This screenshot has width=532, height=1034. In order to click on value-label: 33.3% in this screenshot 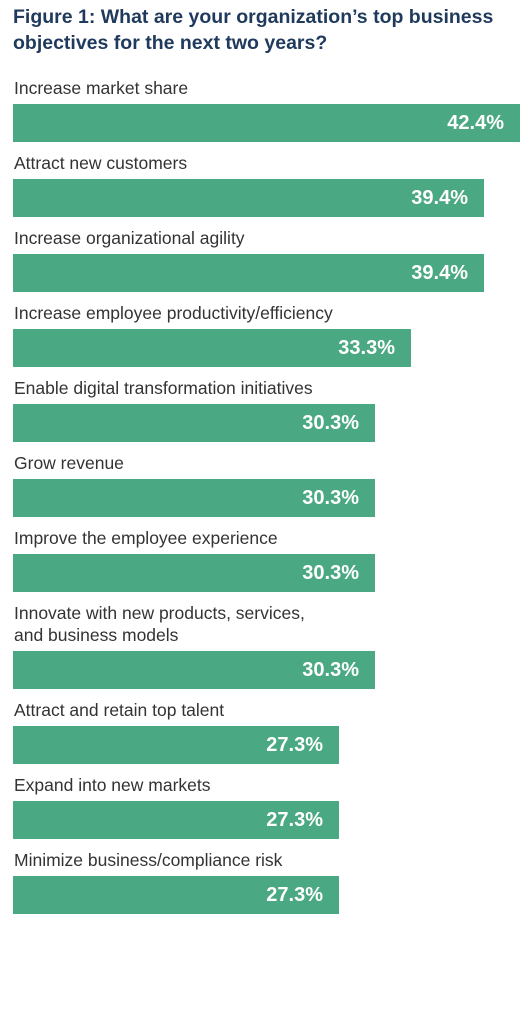, I will do `click(366, 348)`.